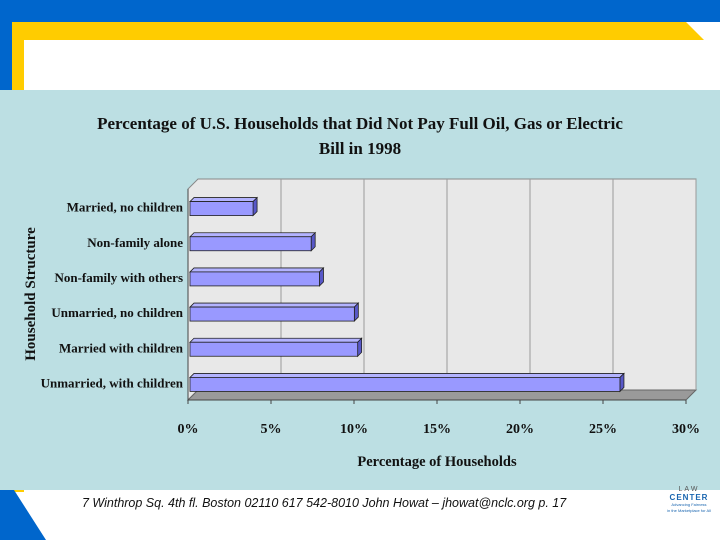  What do you see at coordinates (360, 148) in the screenshot?
I see `chart-title-line2: Bill in 1998` at bounding box center [360, 148].